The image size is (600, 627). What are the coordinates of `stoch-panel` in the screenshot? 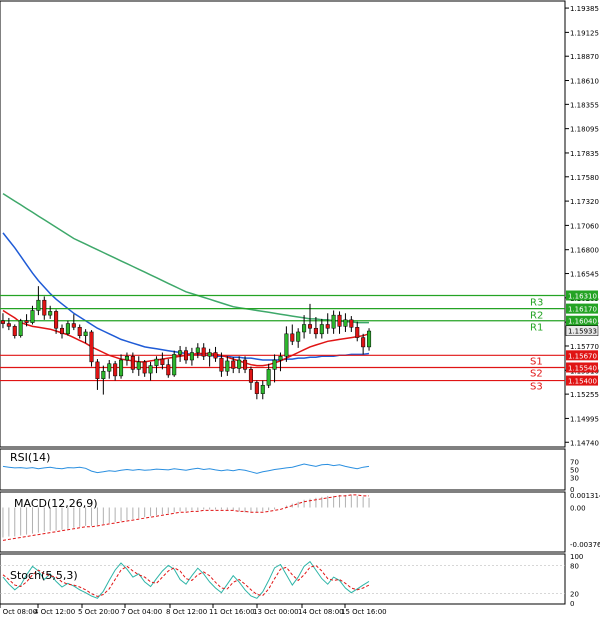 It's located at (283, 579).